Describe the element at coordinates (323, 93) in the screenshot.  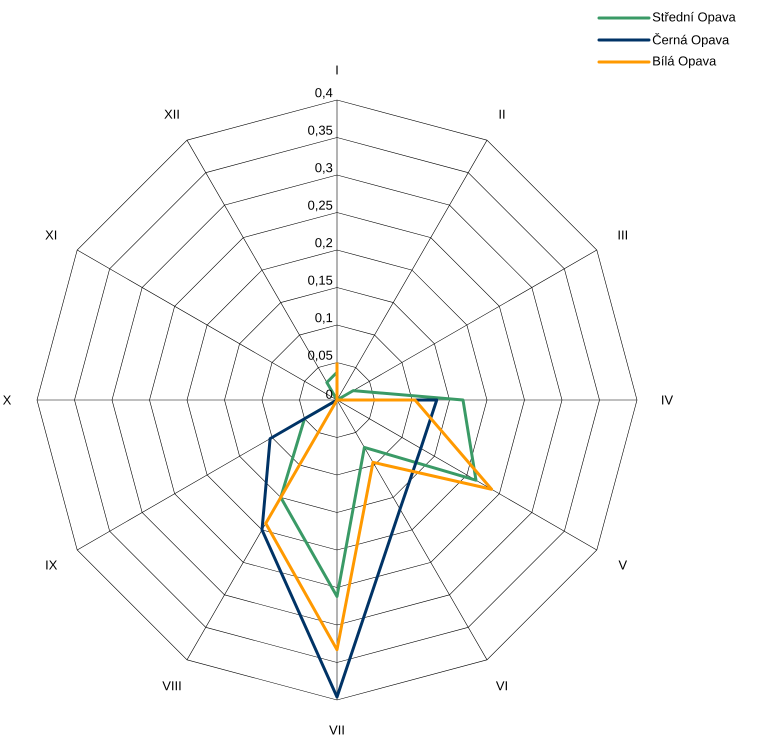
I see `y-tick-label: 0,4` at that location.